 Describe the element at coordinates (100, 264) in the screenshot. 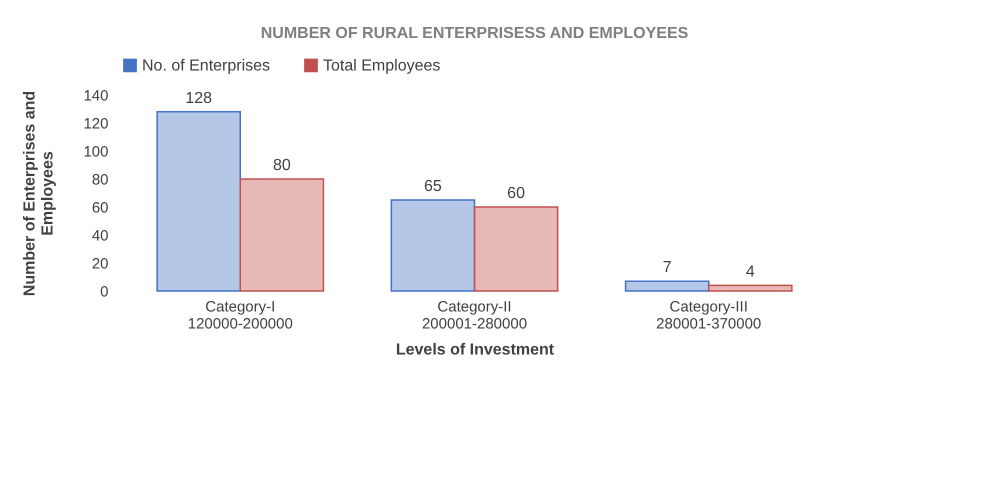

I see `y-tick-label: 20` at that location.